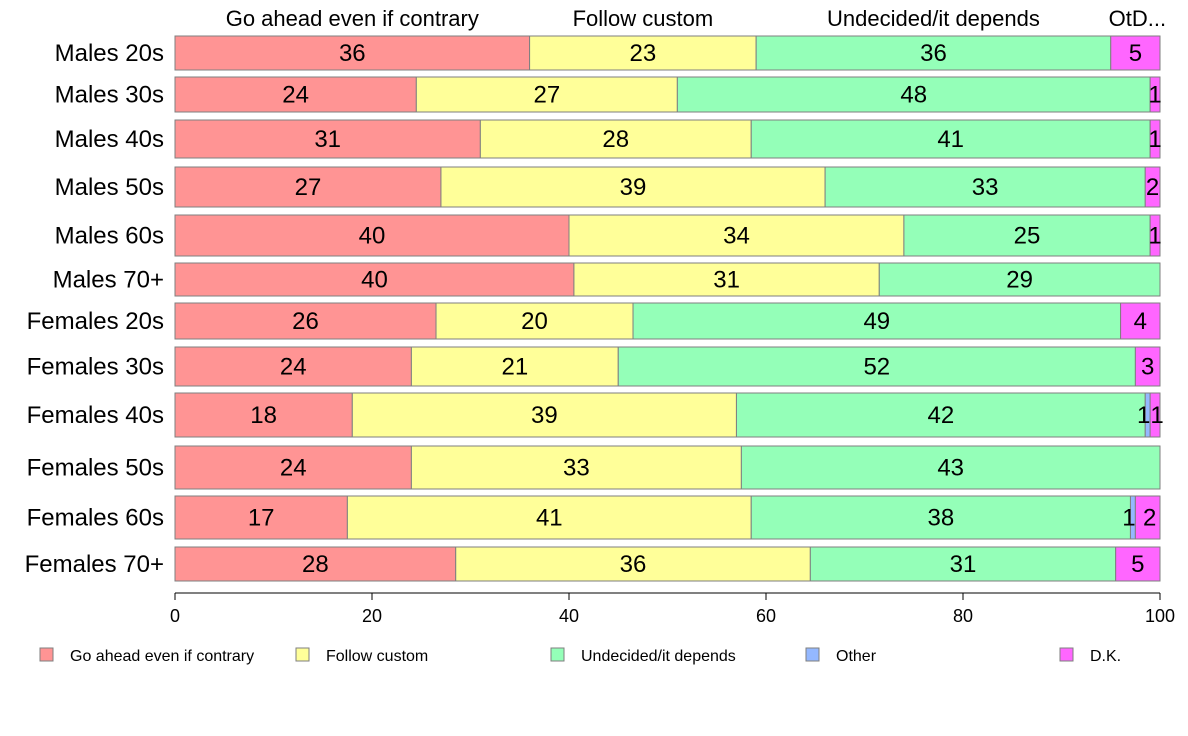 This screenshot has height=736, width=1188. I want to click on data-label: 17, so click(261, 518).